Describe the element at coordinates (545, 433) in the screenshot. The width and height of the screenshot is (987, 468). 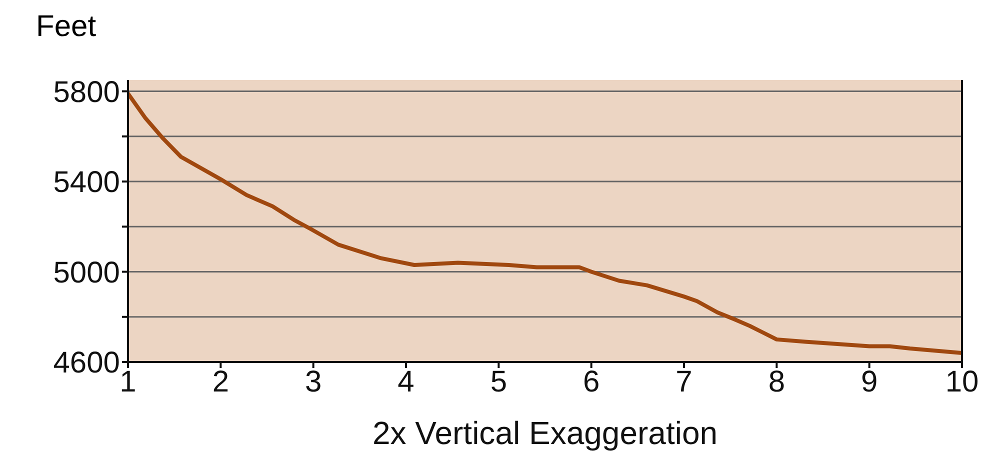
I see `x-axis-title: 2x Vertical Exaggeration` at that location.